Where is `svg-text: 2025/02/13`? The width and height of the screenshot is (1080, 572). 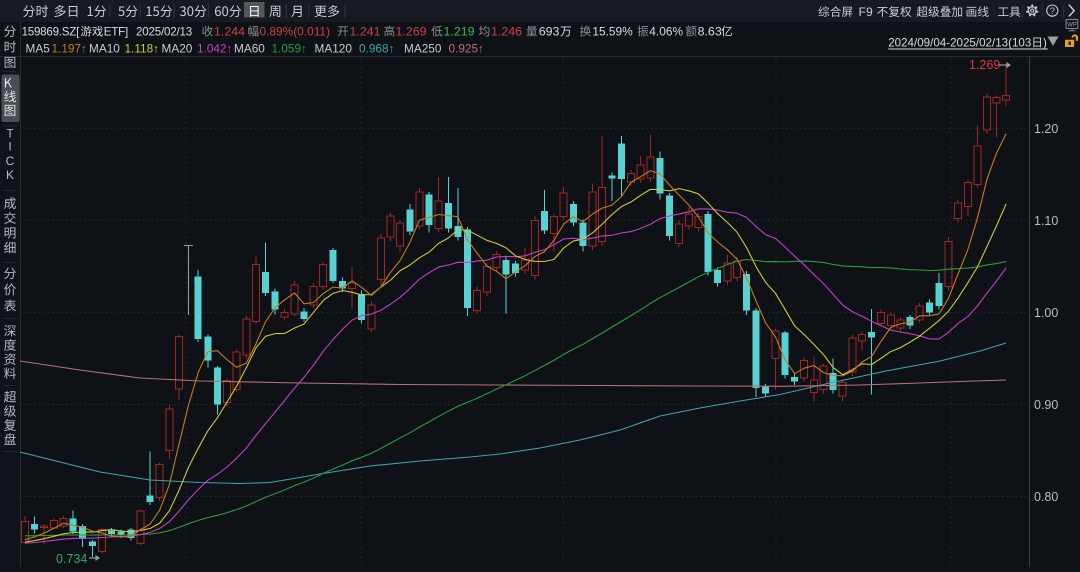
svg-text: 2025/02/13 is located at coordinates (164, 32).